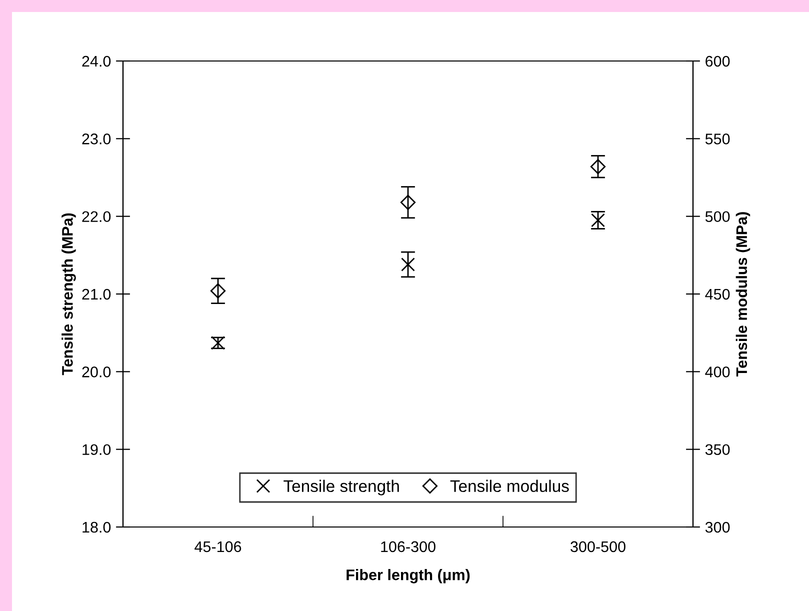 This screenshot has height=611, width=809. I want to click on y2-tick-label: 300, so click(717, 527).